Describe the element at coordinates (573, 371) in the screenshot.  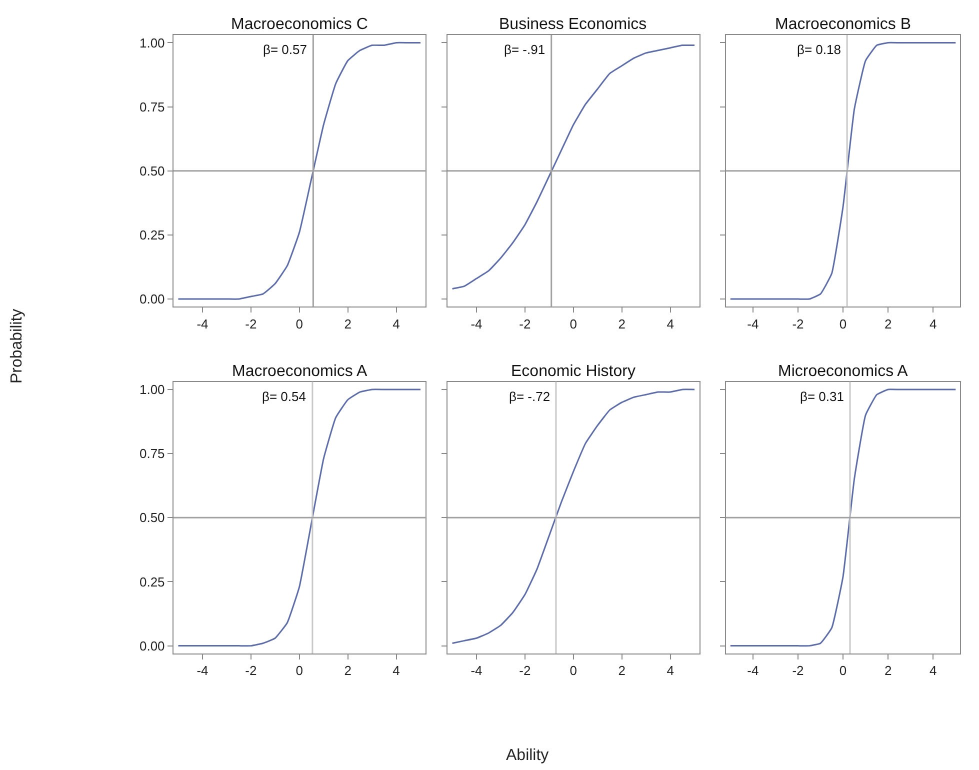
I see `chart-title: Economic History` at that location.